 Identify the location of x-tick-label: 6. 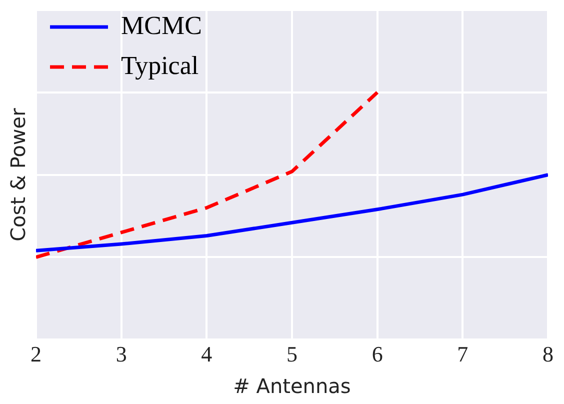
(377, 354).